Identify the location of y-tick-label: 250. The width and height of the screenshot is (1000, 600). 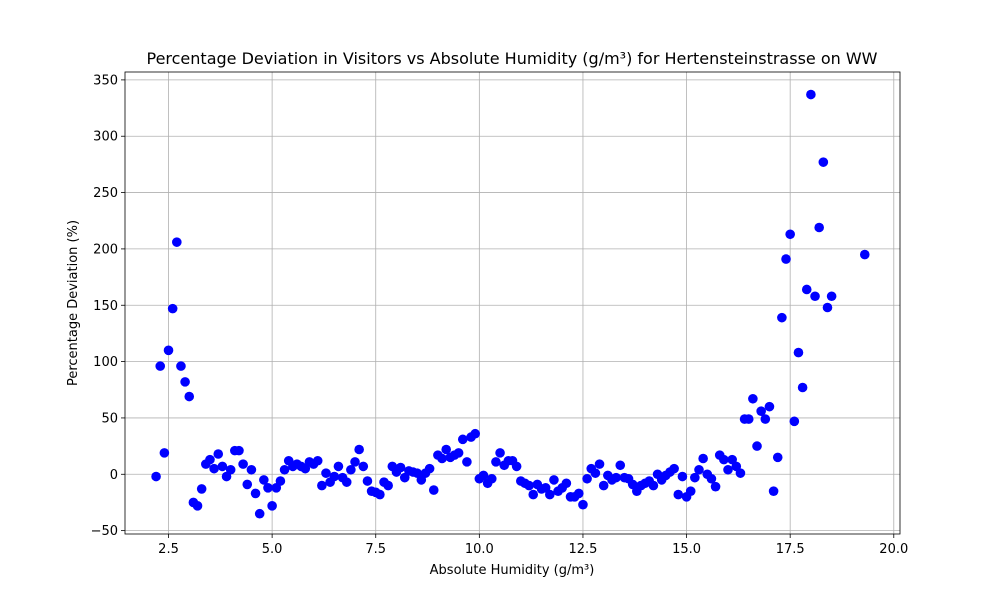
(105, 193).